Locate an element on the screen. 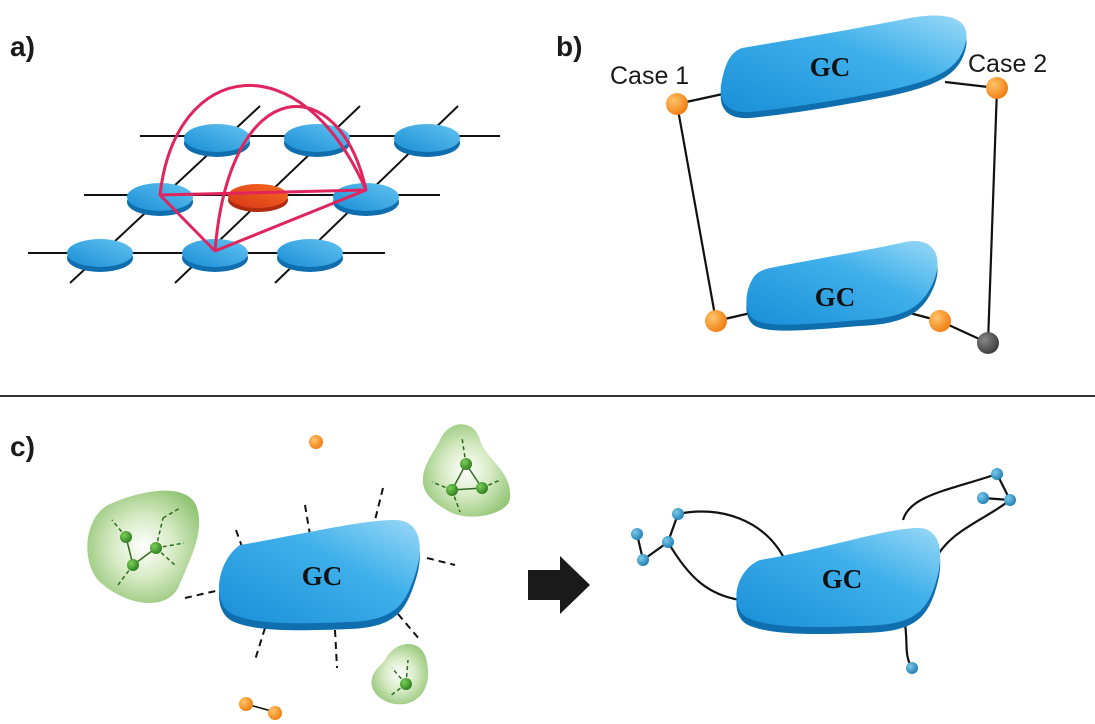  gc-right-blob: GC is located at coordinates (838, 581).